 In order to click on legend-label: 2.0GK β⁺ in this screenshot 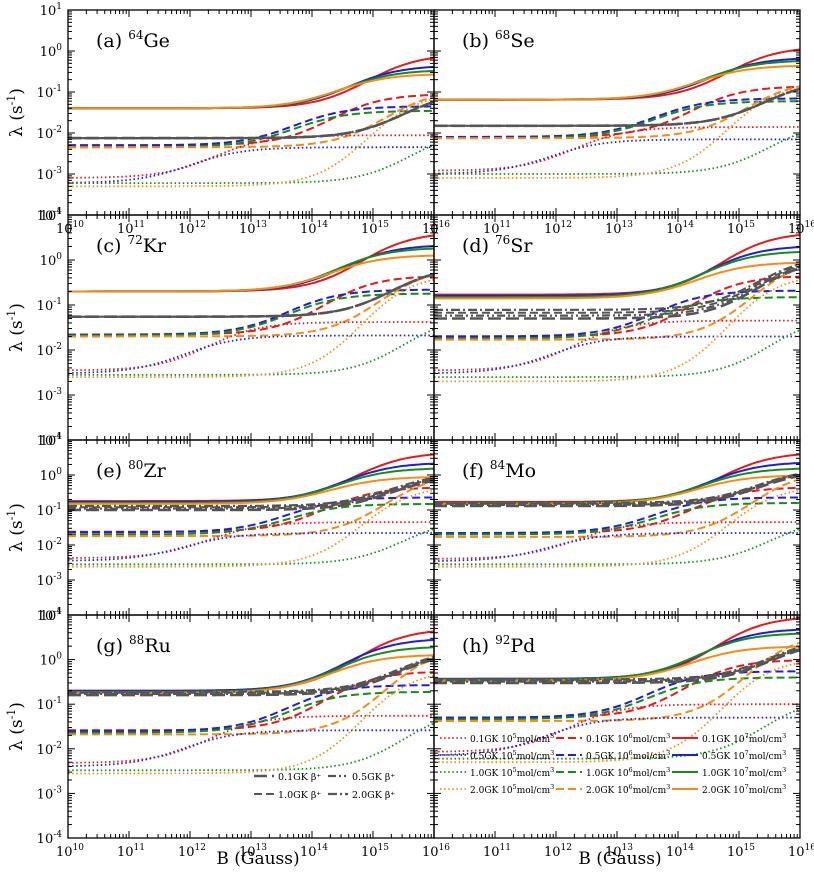, I will do `click(373, 795)`.